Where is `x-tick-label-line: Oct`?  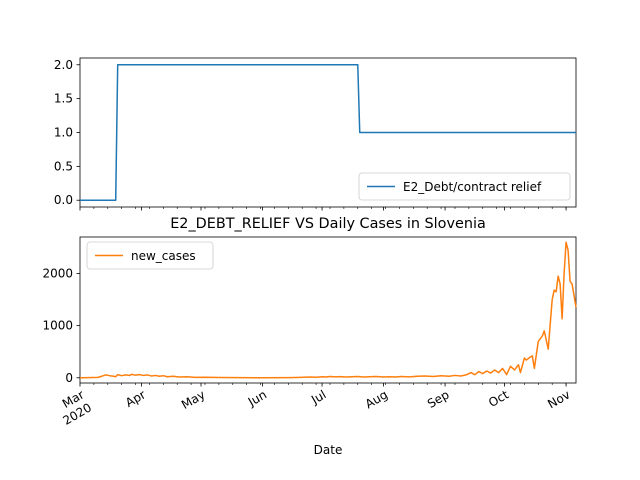 x-tick-label-line: Oct is located at coordinates (498, 398).